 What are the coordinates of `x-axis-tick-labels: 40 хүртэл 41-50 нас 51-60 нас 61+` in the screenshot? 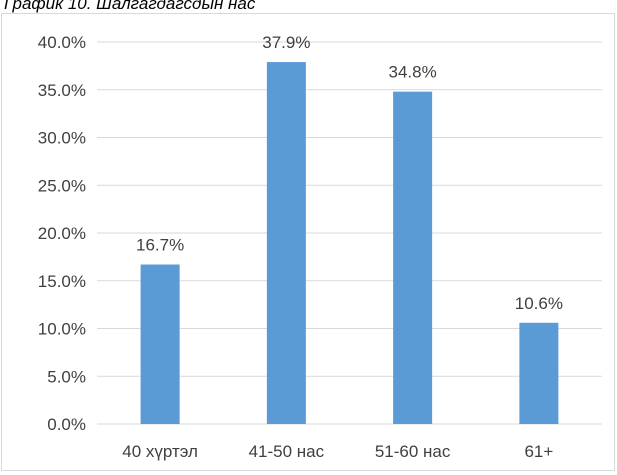 It's located at (337, 451).